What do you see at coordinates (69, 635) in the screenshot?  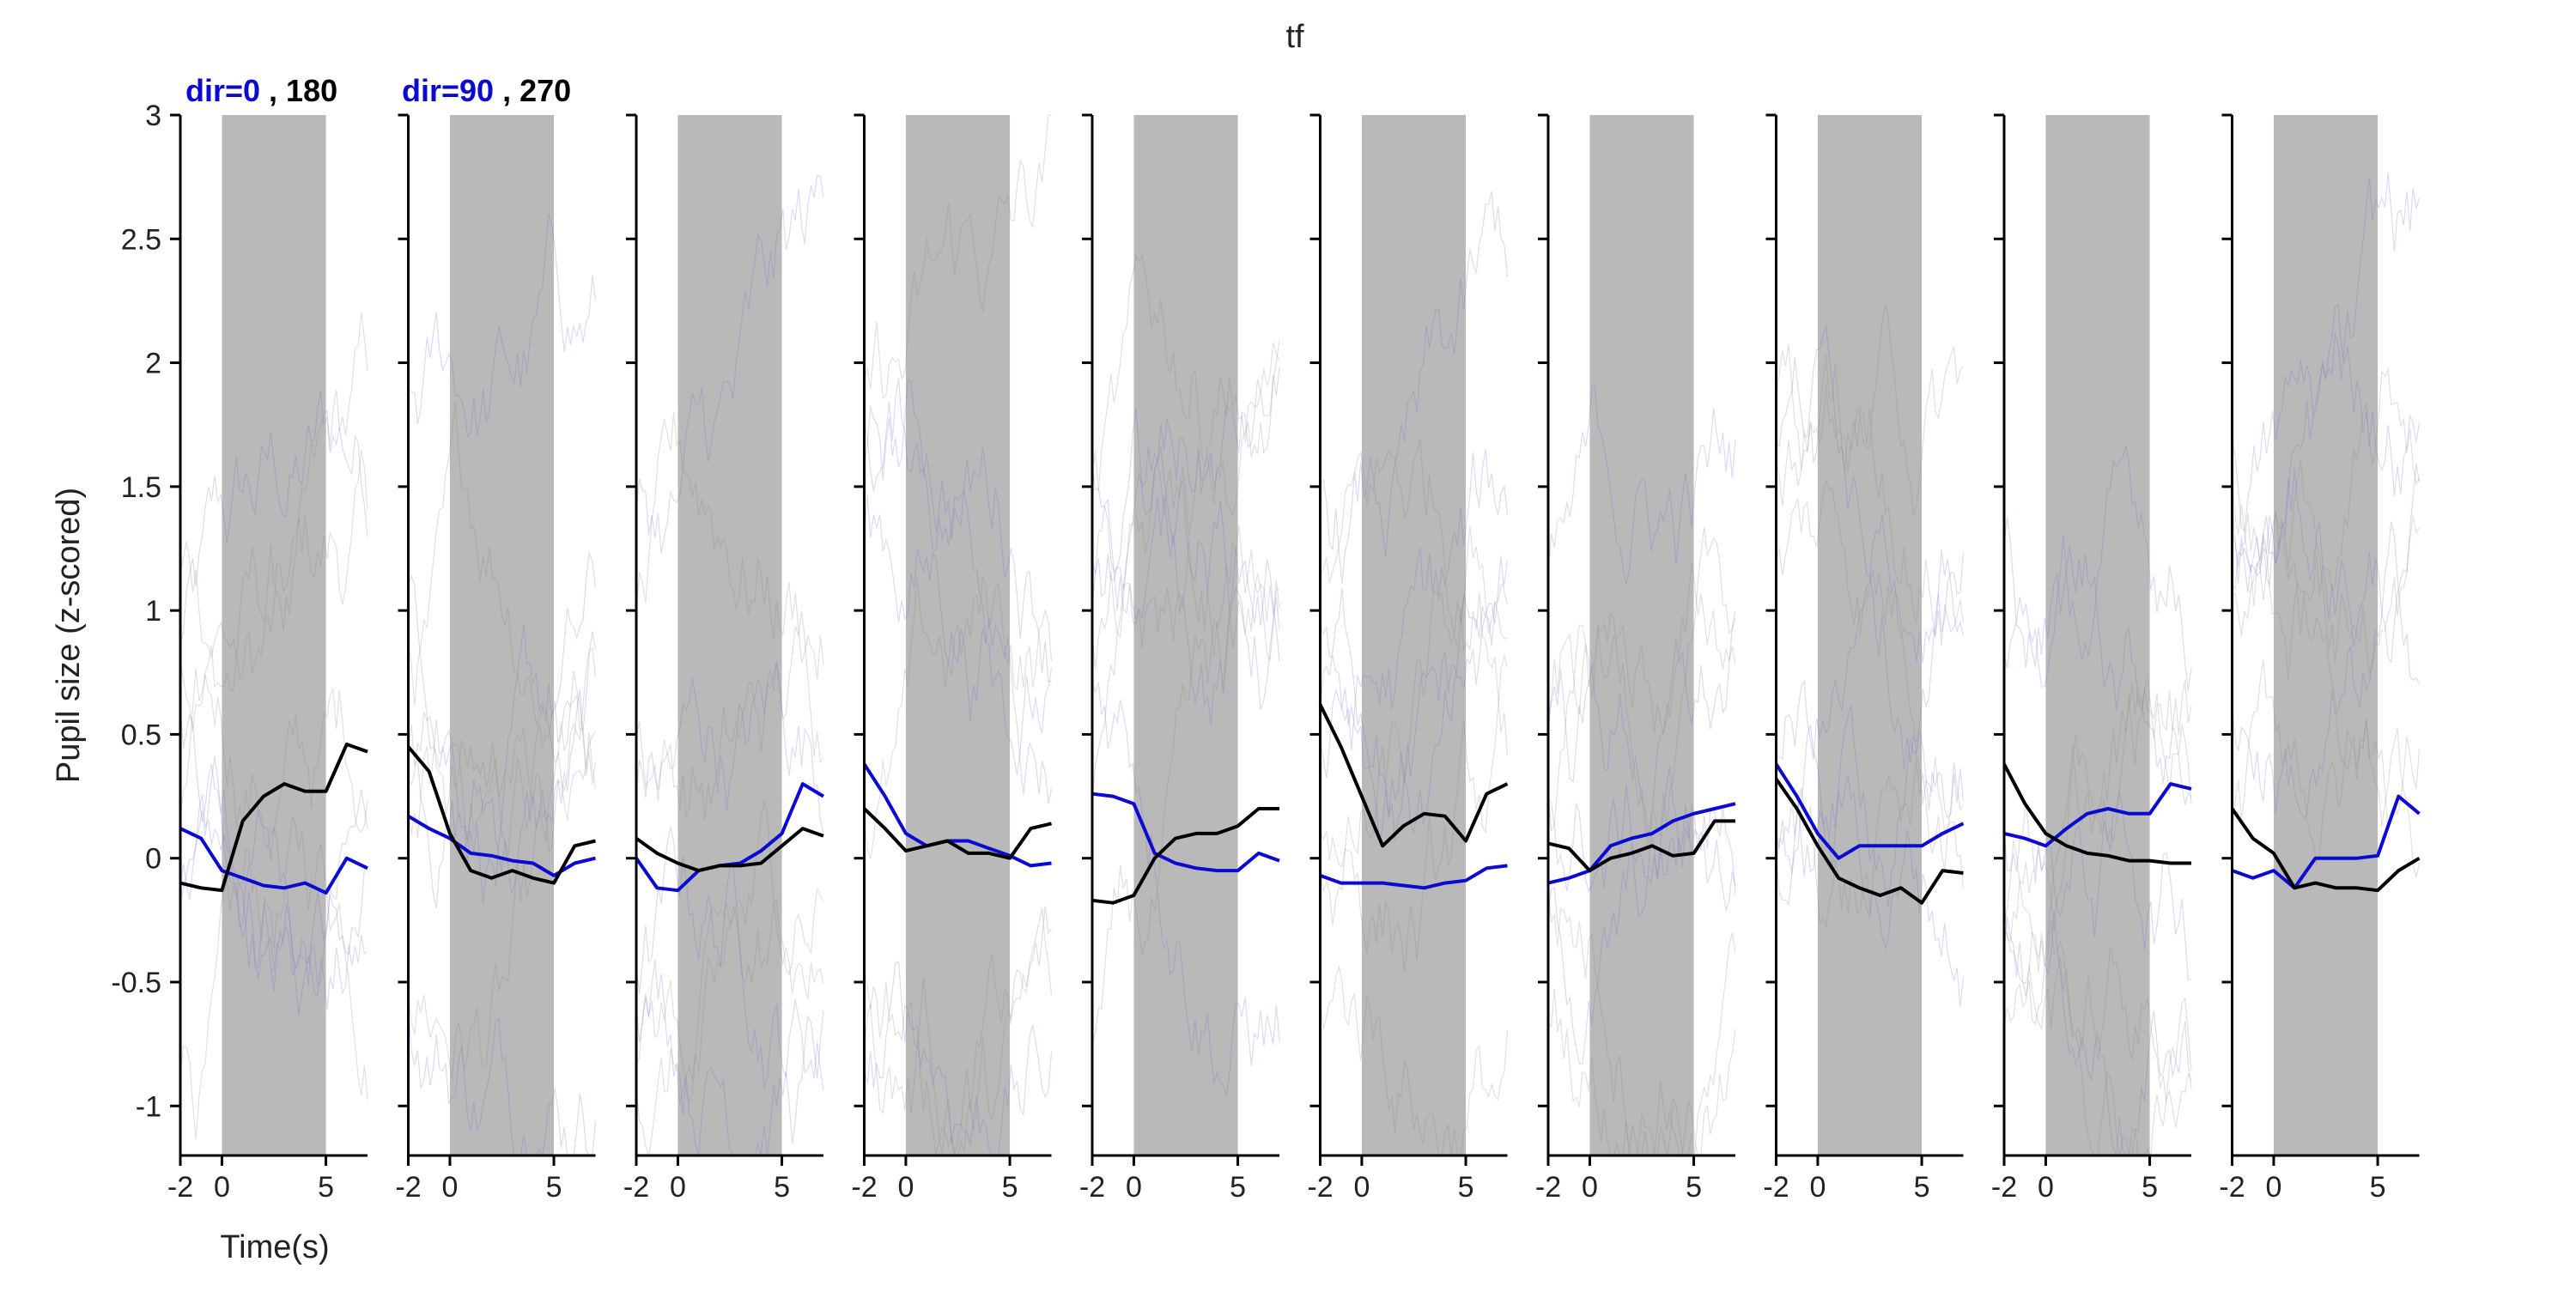 I see `y-axis-title: Pupil size (z-scored)` at bounding box center [69, 635].